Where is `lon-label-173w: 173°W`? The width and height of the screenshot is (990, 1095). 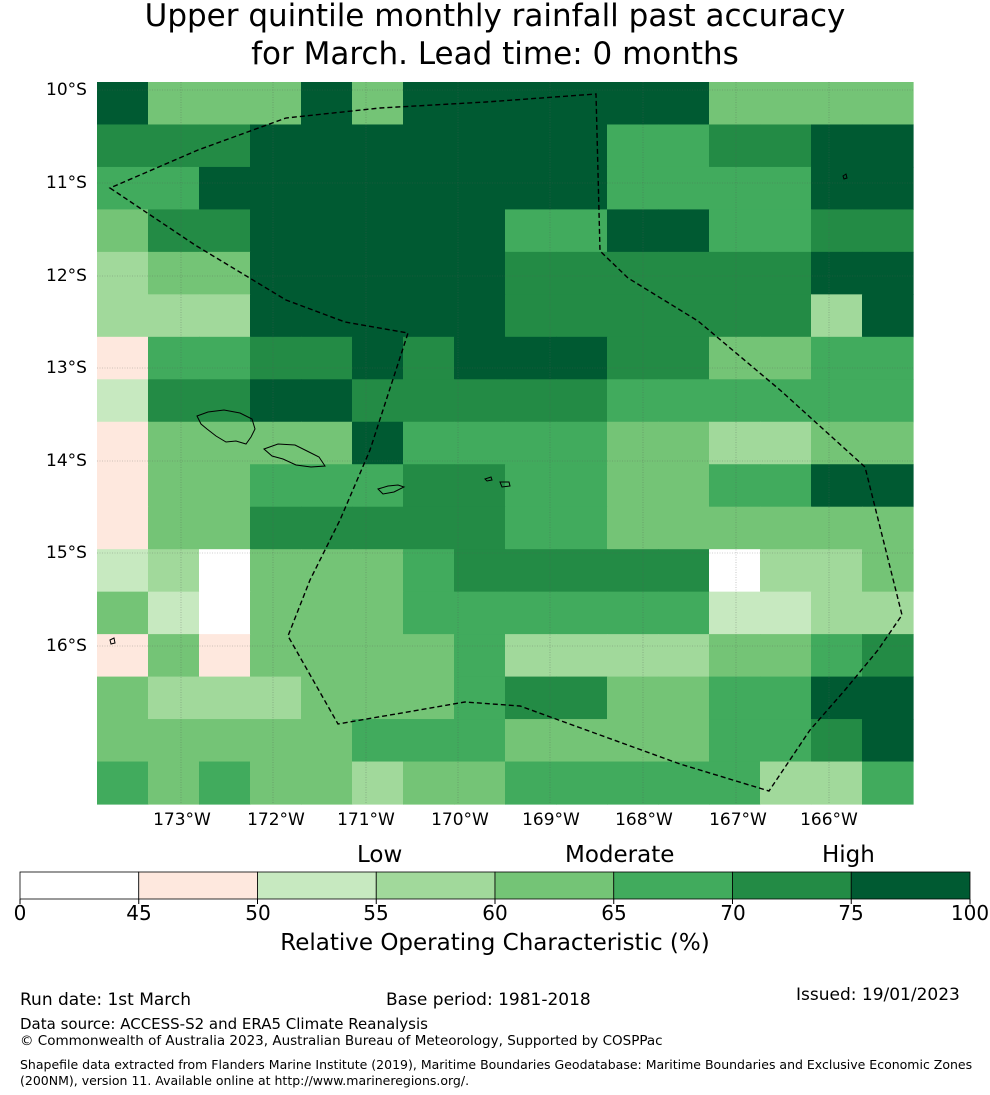 lon-label-173w: 173°W is located at coordinates (182, 820).